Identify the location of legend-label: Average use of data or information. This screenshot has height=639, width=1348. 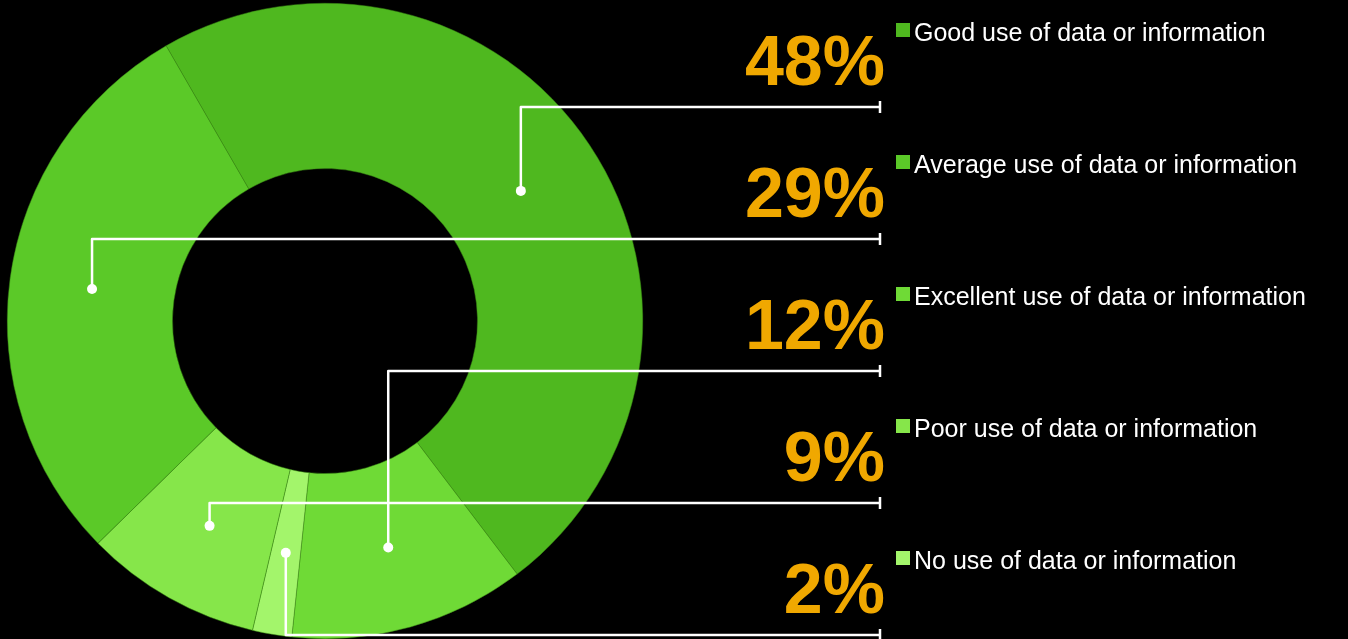
(1106, 164).